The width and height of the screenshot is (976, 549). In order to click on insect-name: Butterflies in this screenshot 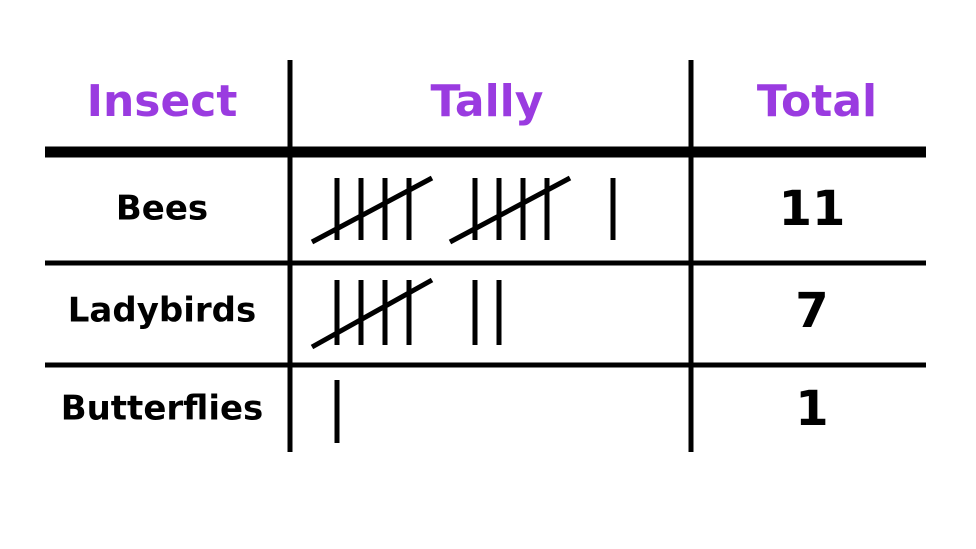, I will do `click(162, 409)`.